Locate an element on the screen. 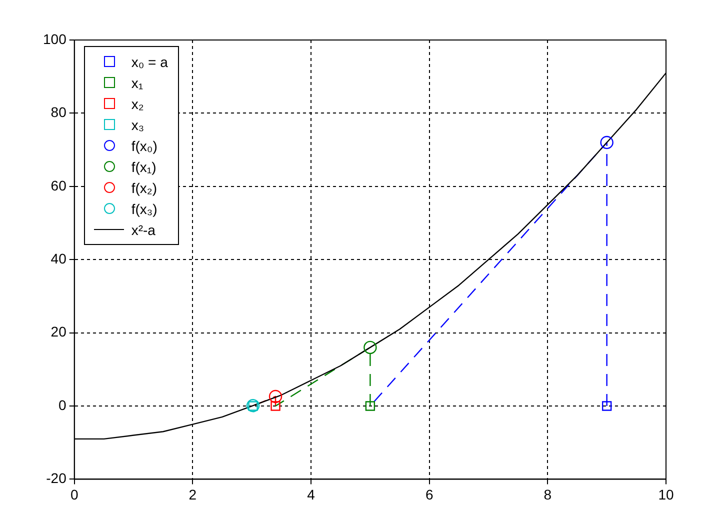 This screenshot has height=512, width=728. legend-label: f(x₂) is located at coordinates (144, 188).